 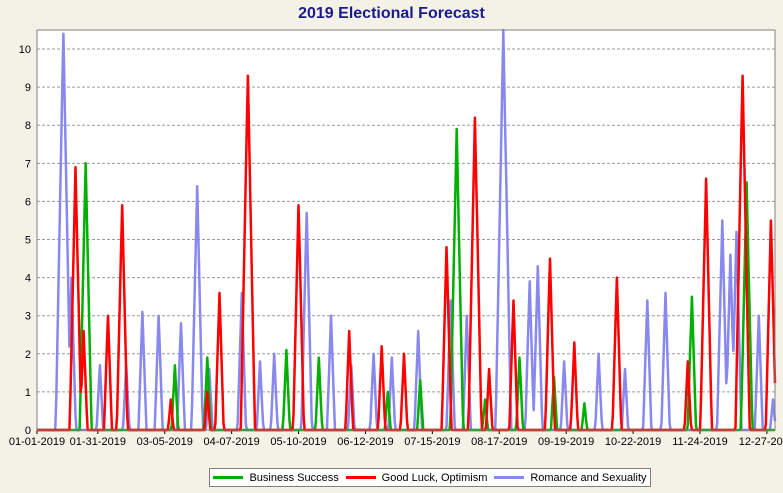 What do you see at coordinates (28, 126) in the screenshot?
I see `y-tick-label-8: 8` at bounding box center [28, 126].